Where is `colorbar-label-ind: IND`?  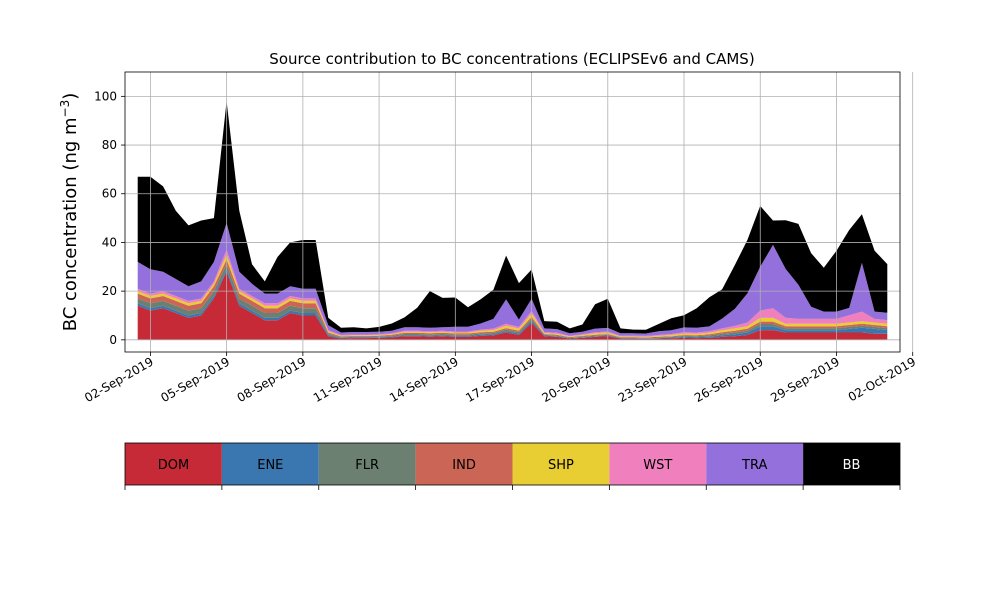 colorbar-label-ind: IND is located at coordinates (464, 465).